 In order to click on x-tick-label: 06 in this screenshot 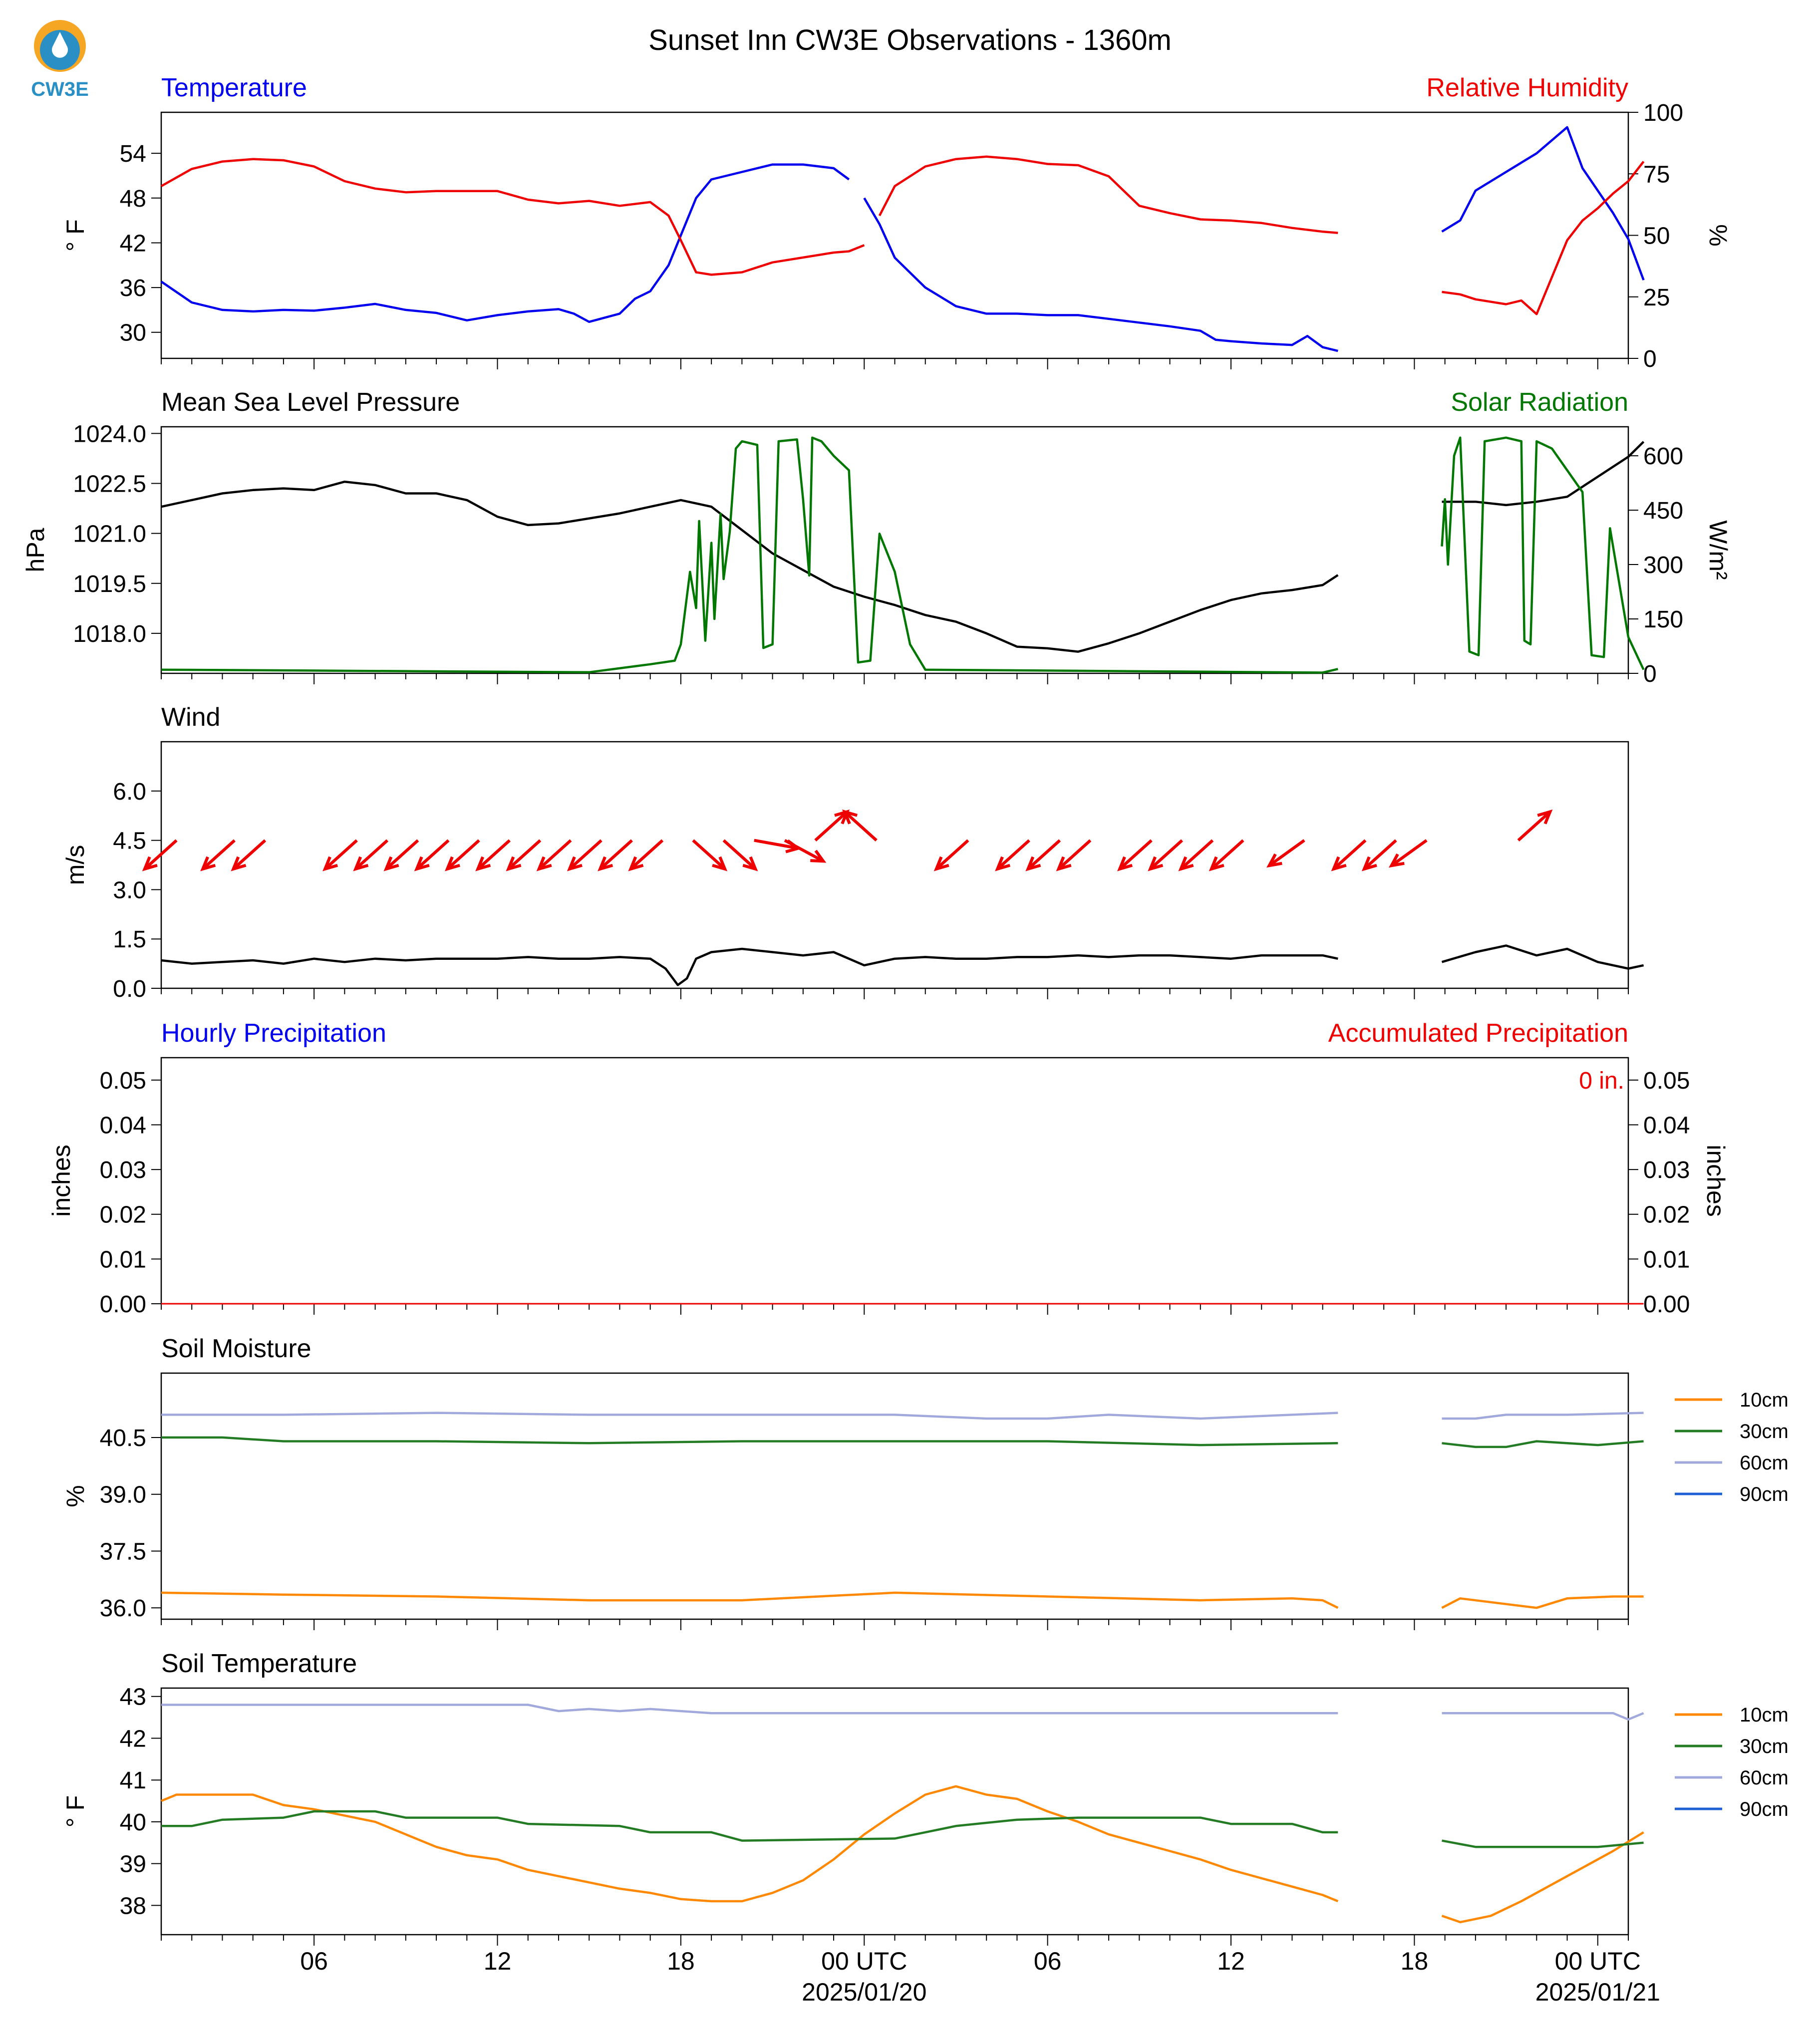, I will do `click(314, 1961)`.